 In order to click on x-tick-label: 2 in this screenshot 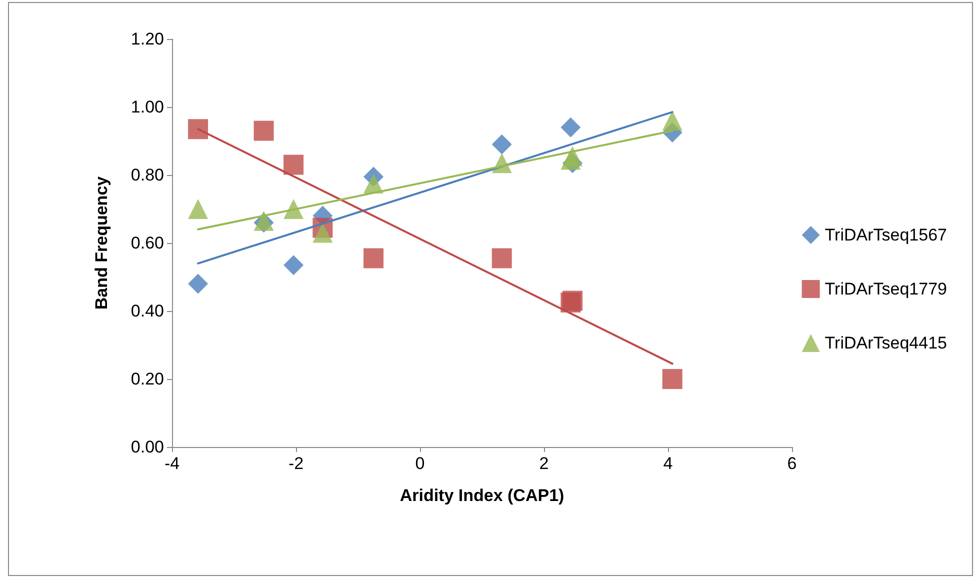, I will do `click(544, 463)`.